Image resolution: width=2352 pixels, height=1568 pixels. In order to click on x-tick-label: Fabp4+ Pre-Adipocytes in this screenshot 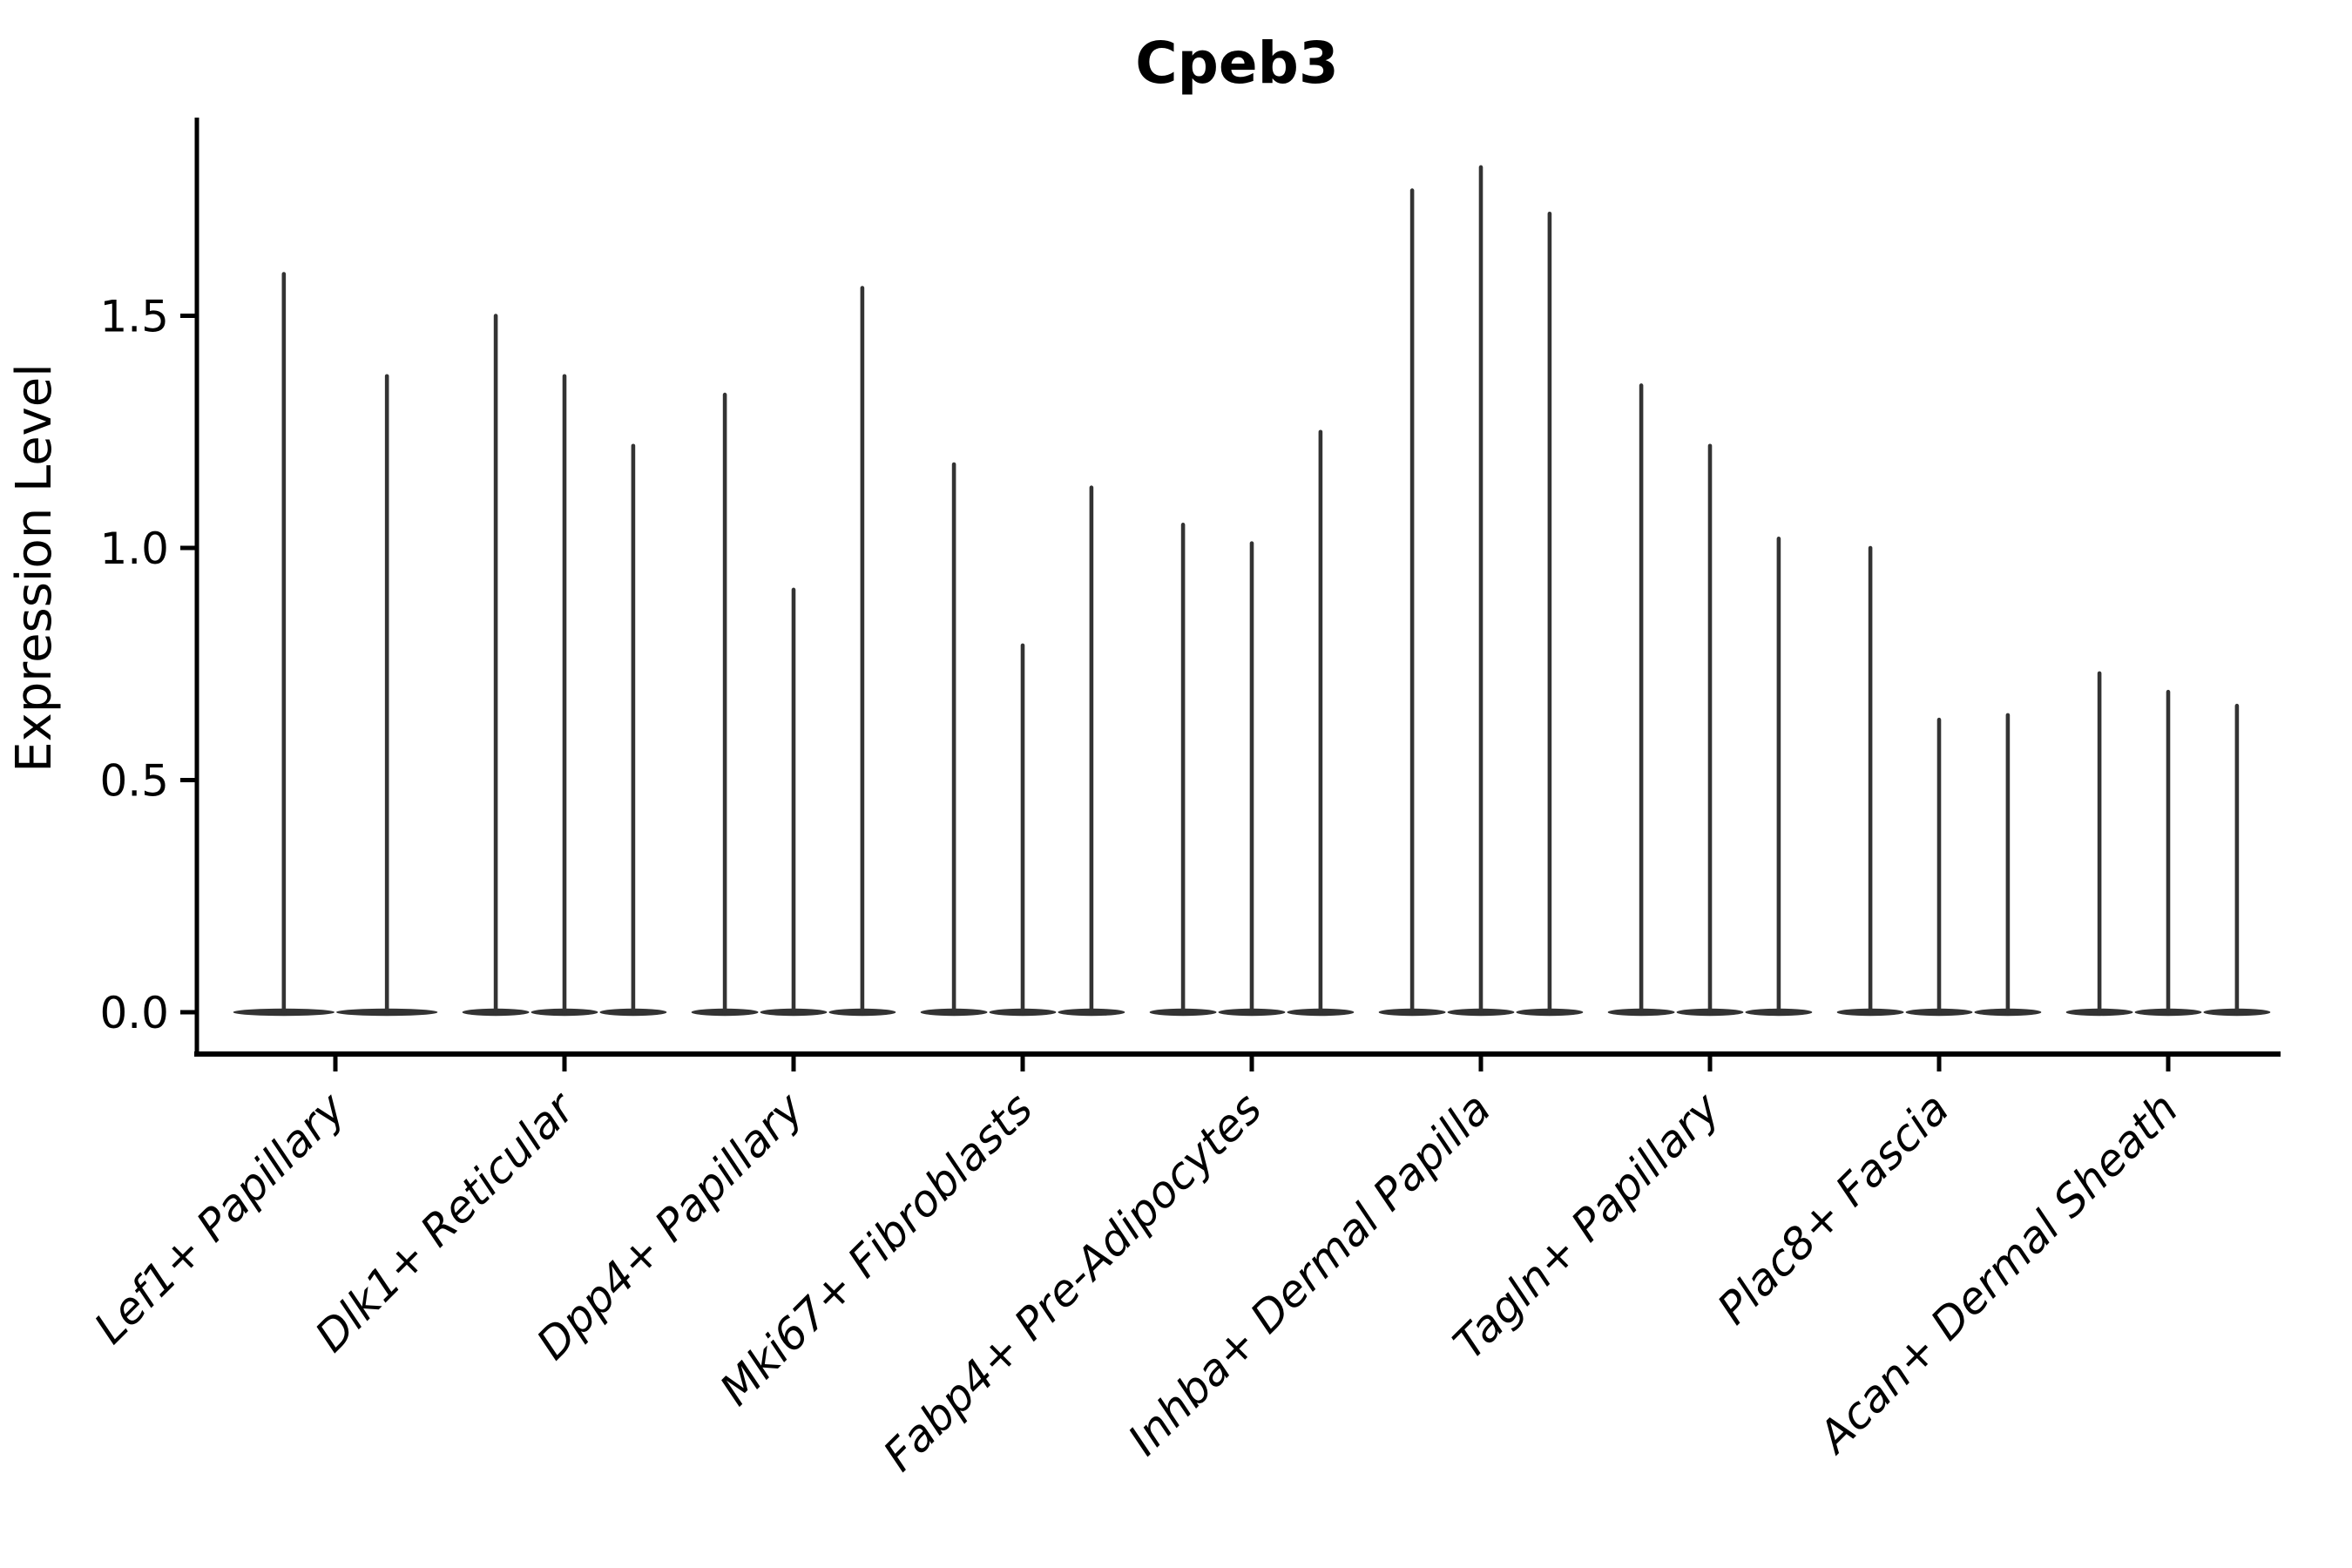, I will do `click(1073, 1282)`.